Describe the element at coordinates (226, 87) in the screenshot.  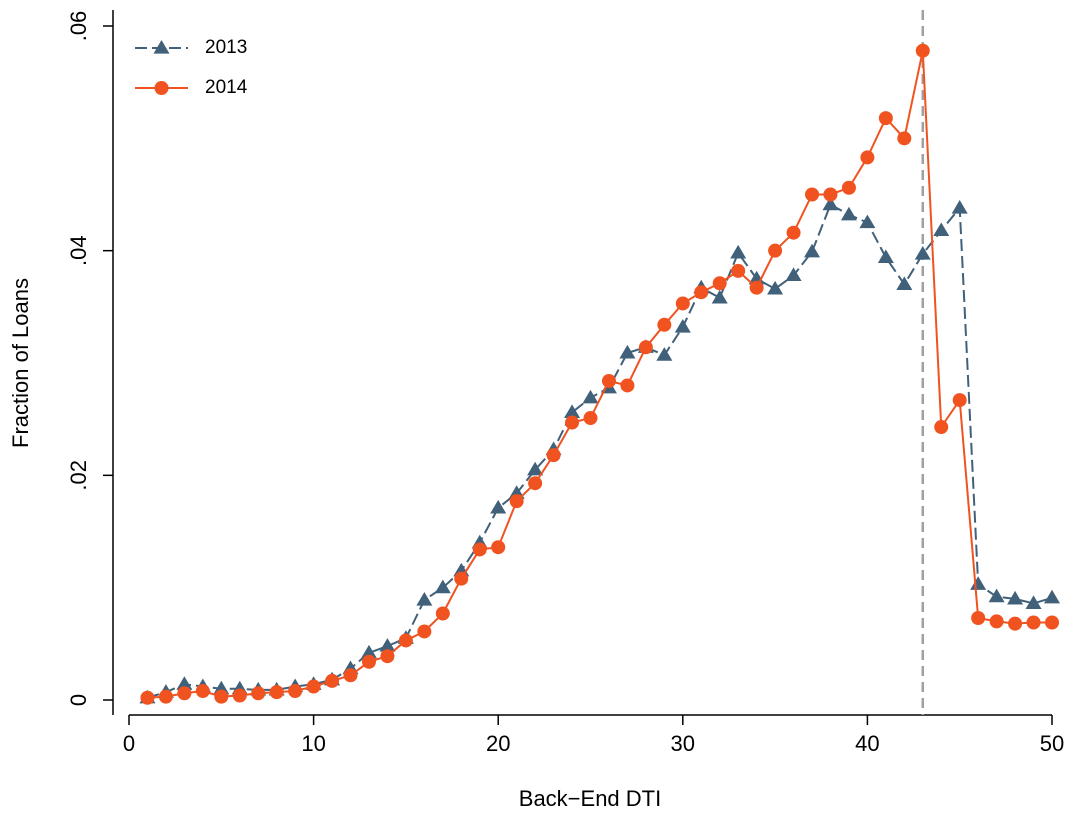
I see `legend-label: 2014` at that location.